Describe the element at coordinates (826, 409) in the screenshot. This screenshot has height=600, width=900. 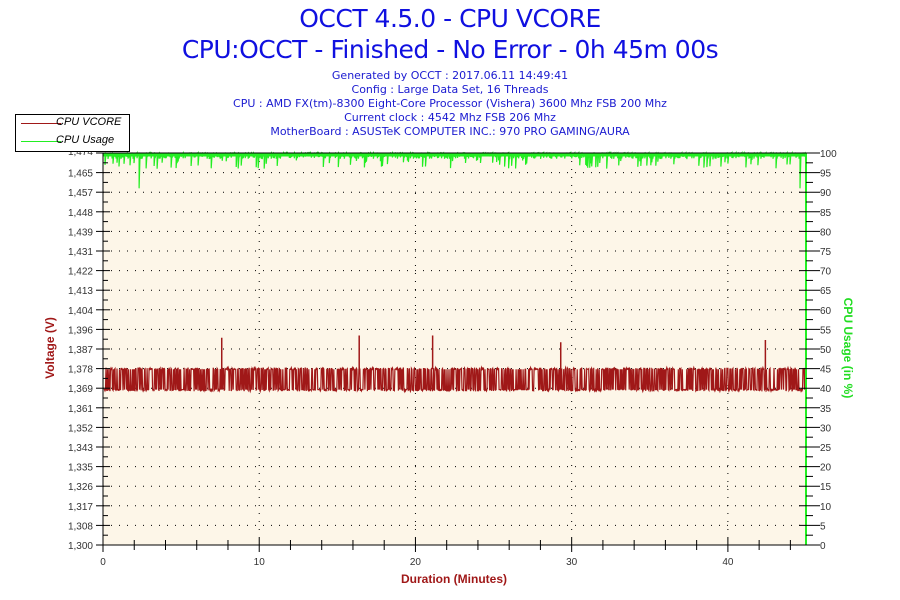
I see `svg-text: 35` at that location.